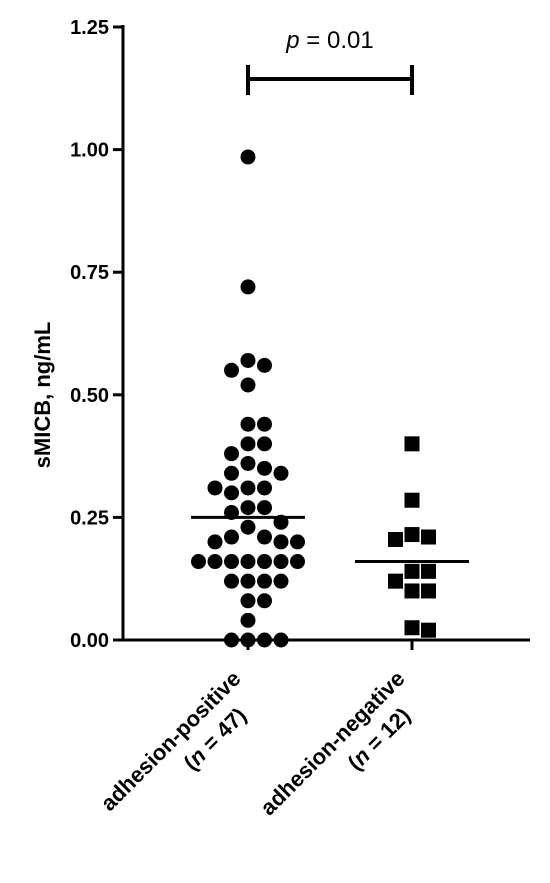  I want to click on median-lines, so click(330, 539).